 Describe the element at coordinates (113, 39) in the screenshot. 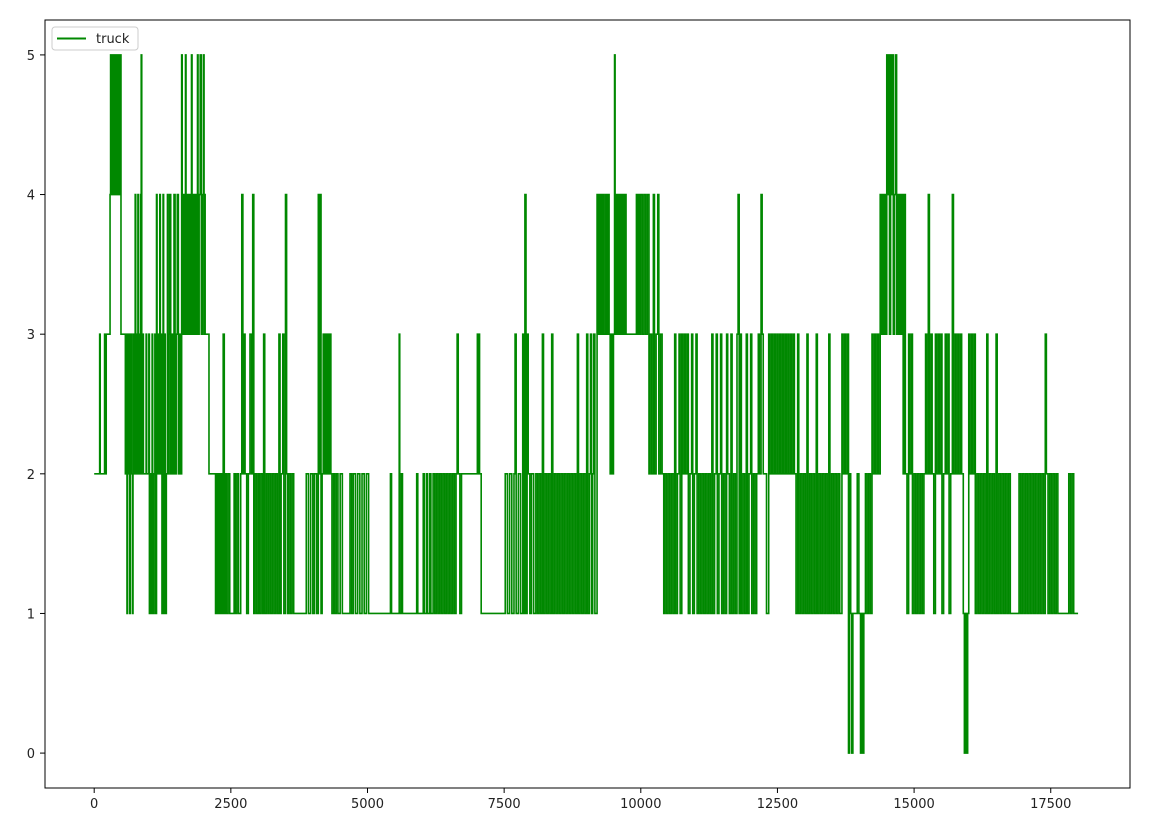

I see `legend-label-truck: truck` at that location.